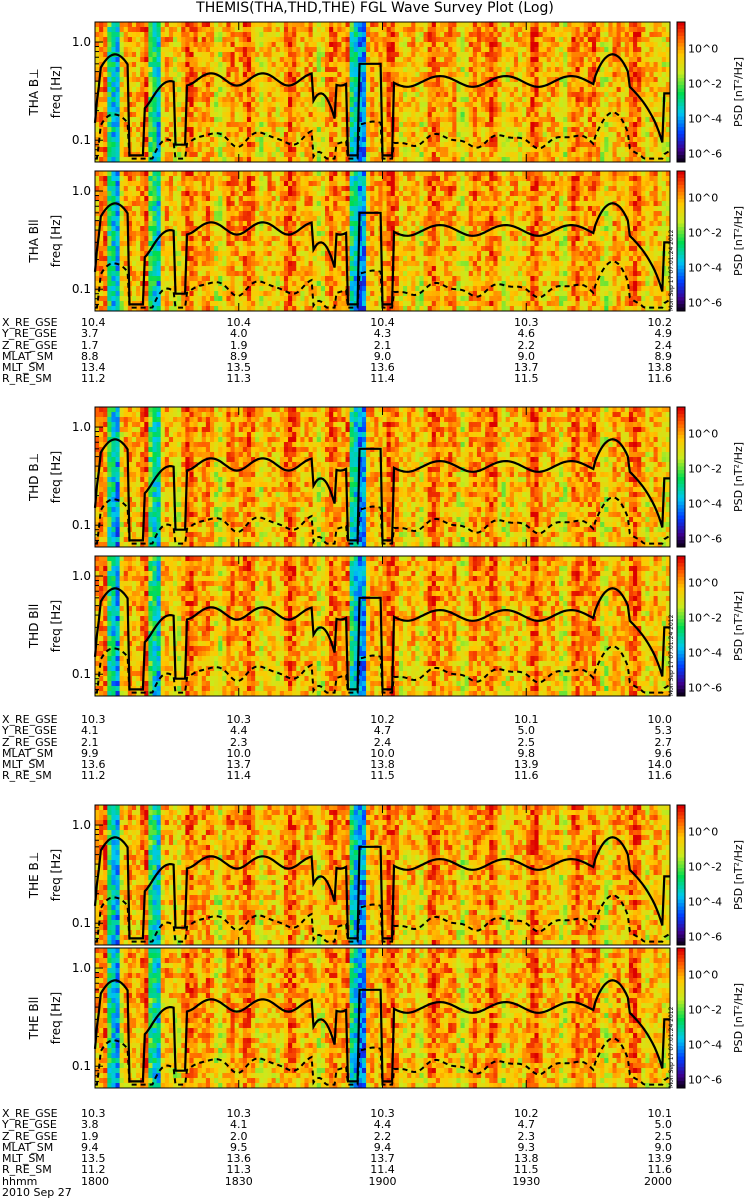 This screenshot has height=1200, width=750. Describe the element at coordinates (30, 1136) in the screenshot. I see `ephemeris-label: Z_RE_GSE` at that location.